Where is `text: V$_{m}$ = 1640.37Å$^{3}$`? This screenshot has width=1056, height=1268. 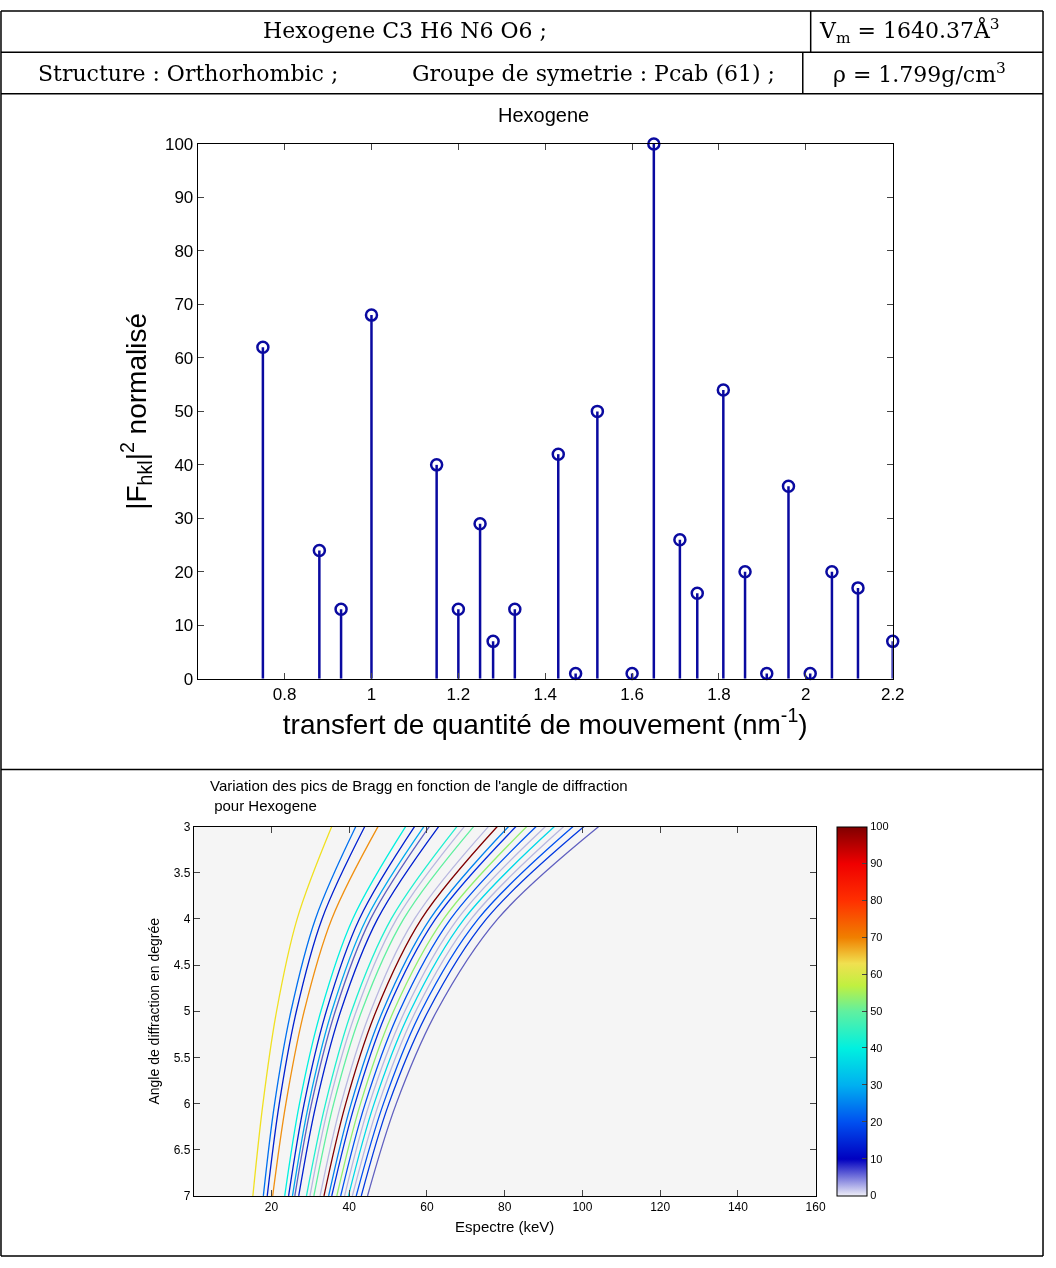
text: V$_{m}$ = 1640.37Å$^{3}$ is located at coordinates (909, 31).